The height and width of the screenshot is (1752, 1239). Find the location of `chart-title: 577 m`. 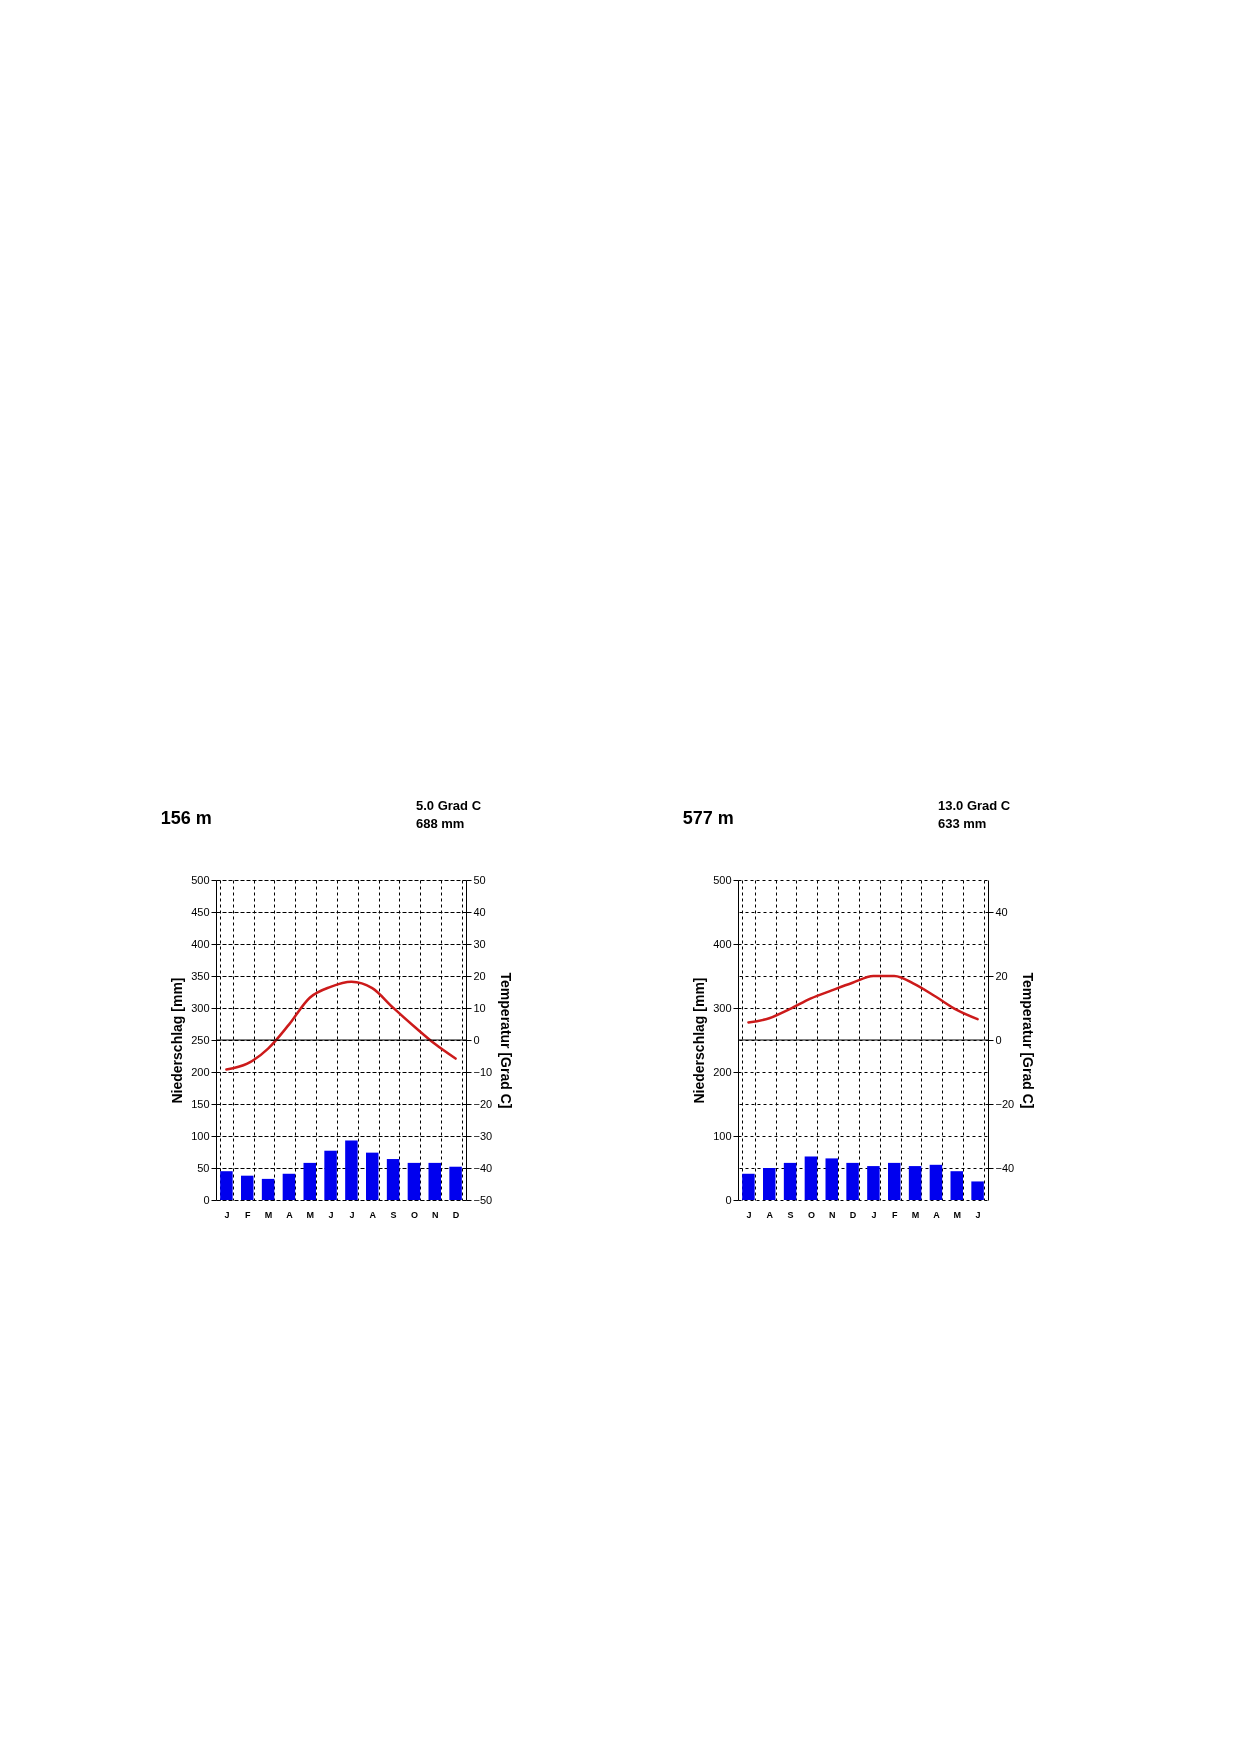

chart-title: 577 m is located at coordinates (708, 818).